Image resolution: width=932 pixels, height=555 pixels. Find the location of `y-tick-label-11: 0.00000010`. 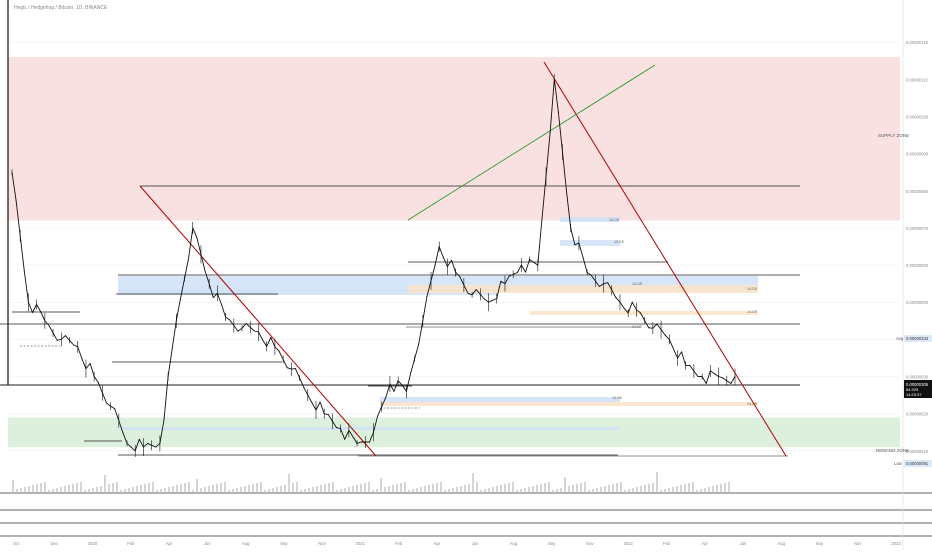

y-tick-label-11: 0.00000010 is located at coordinates (917, 451).